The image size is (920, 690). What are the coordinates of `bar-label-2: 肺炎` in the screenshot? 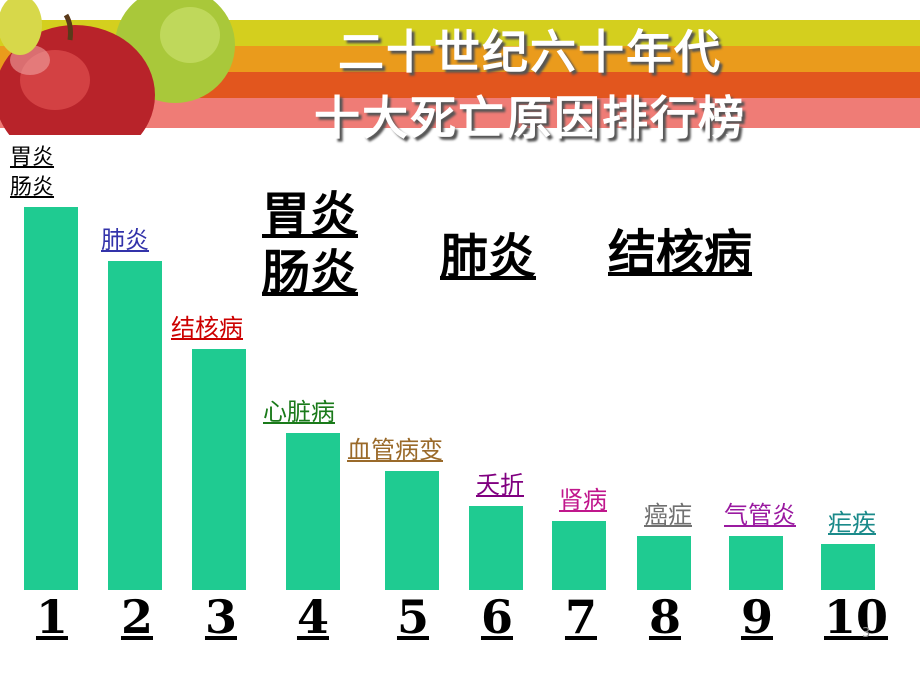 It's located at (125, 240).